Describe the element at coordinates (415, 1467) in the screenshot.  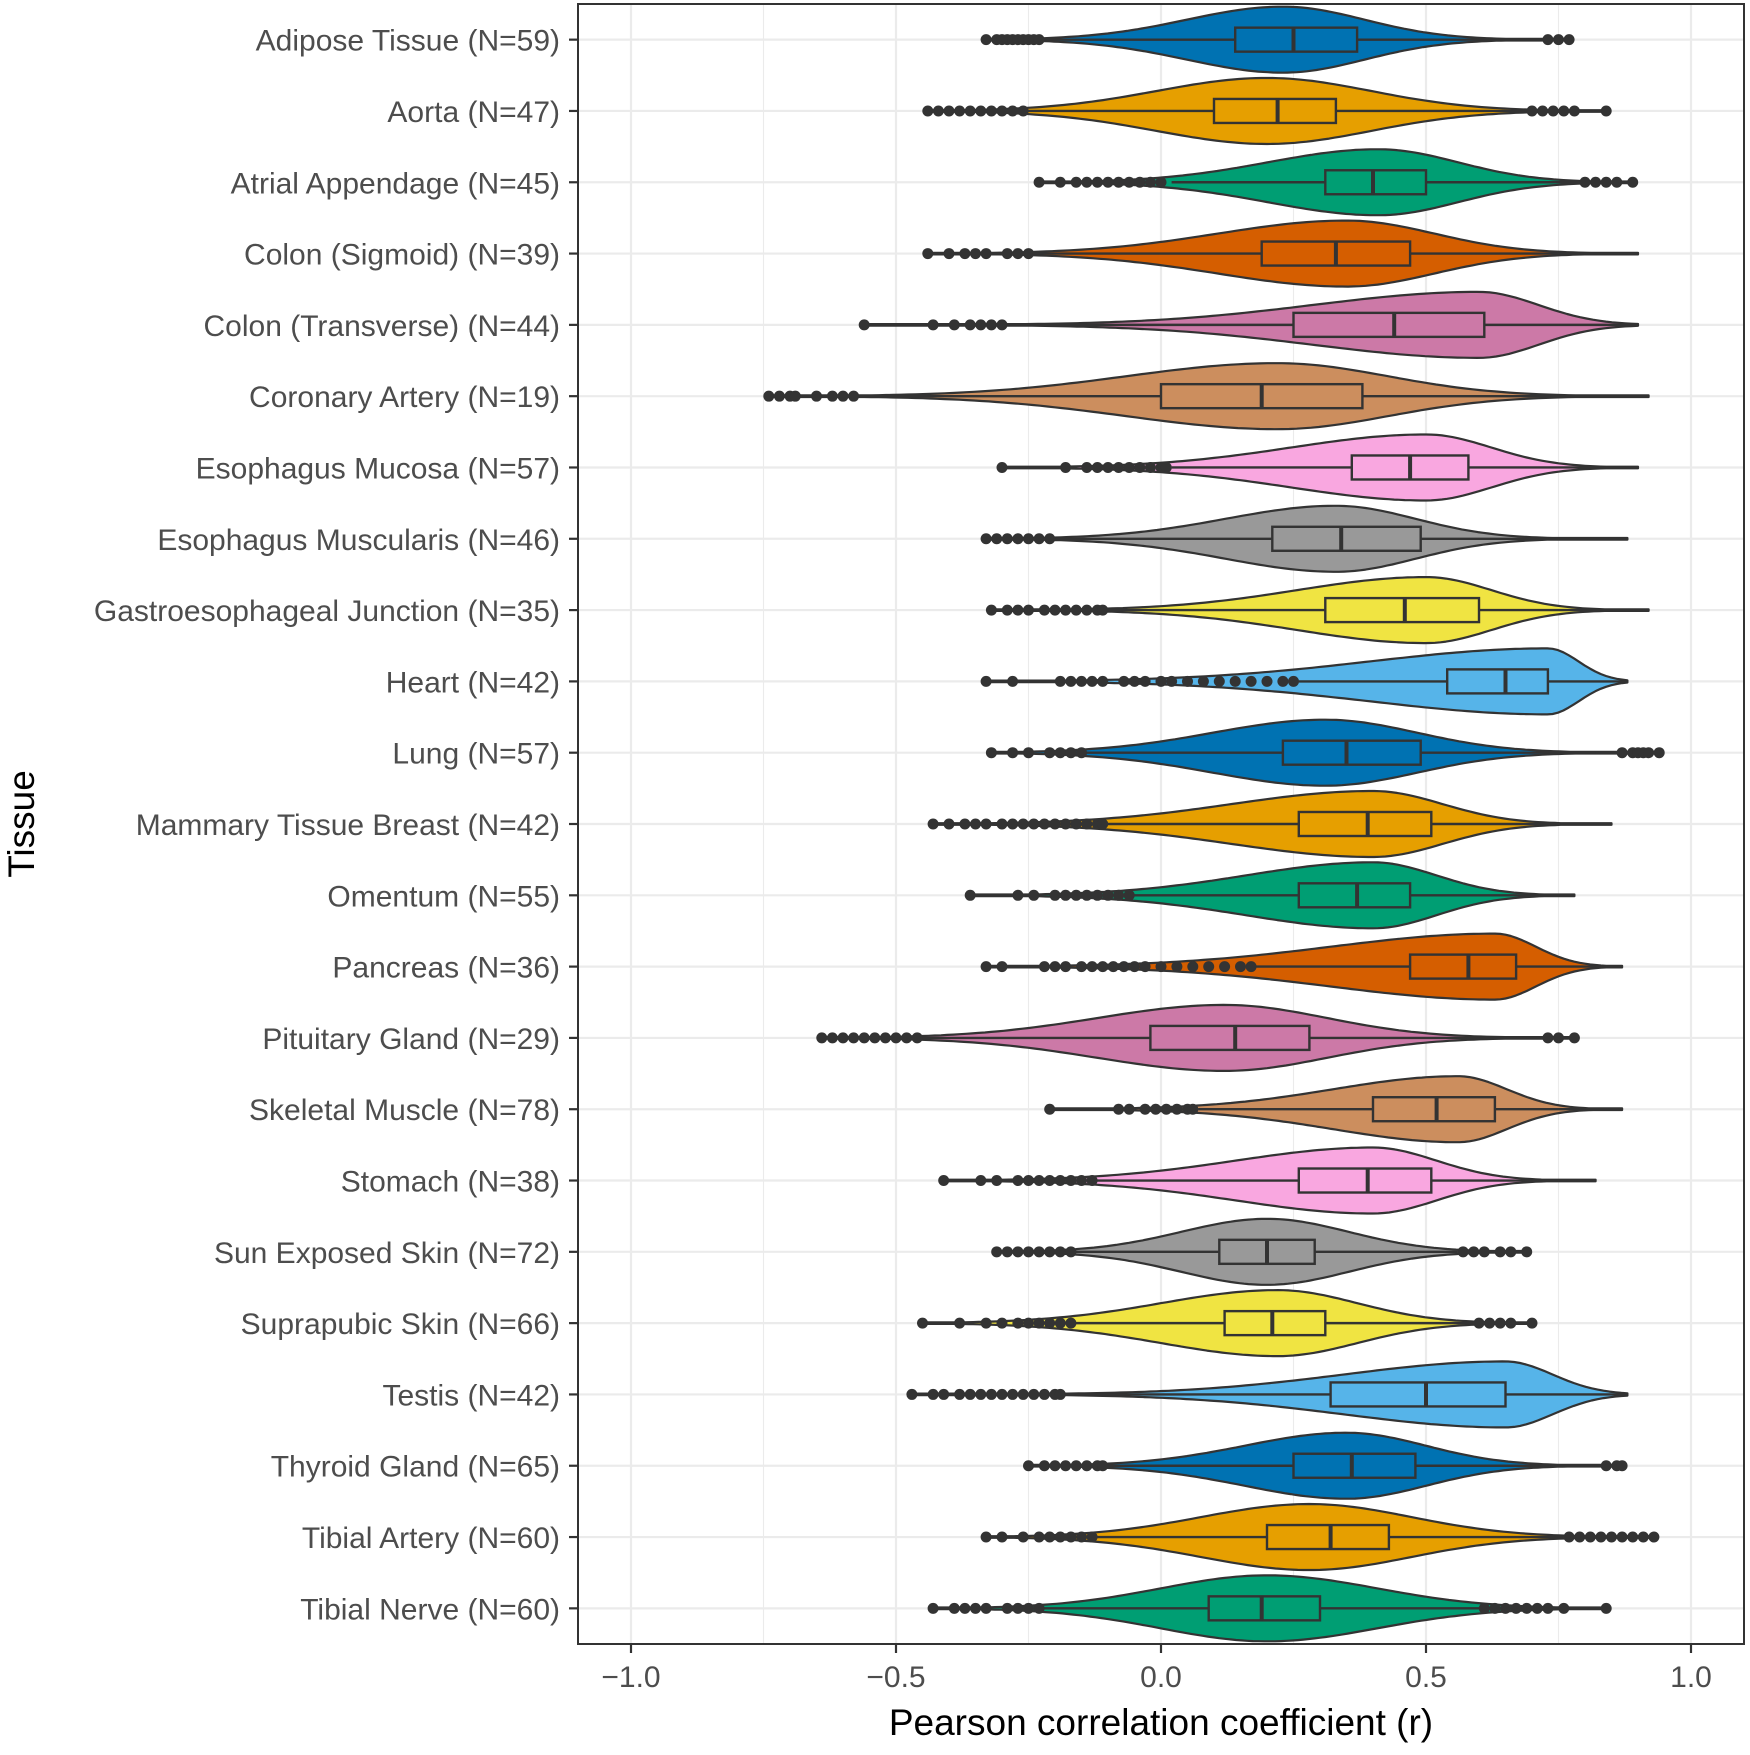
I see `y-tick-label-thyroid-gland-n-65: Thyroid Gland (N=65)` at that location.